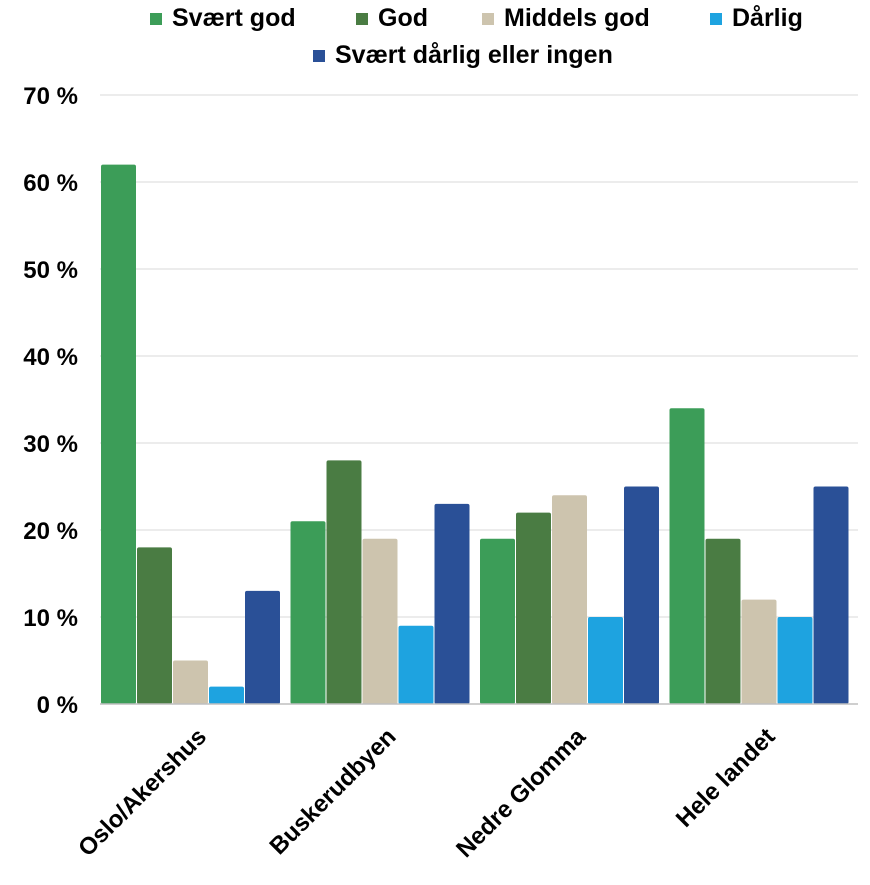  What do you see at coordinates (234, 18) in the screenshot?
I see `legend-label: Svært god` at bounding box center [234, 18].